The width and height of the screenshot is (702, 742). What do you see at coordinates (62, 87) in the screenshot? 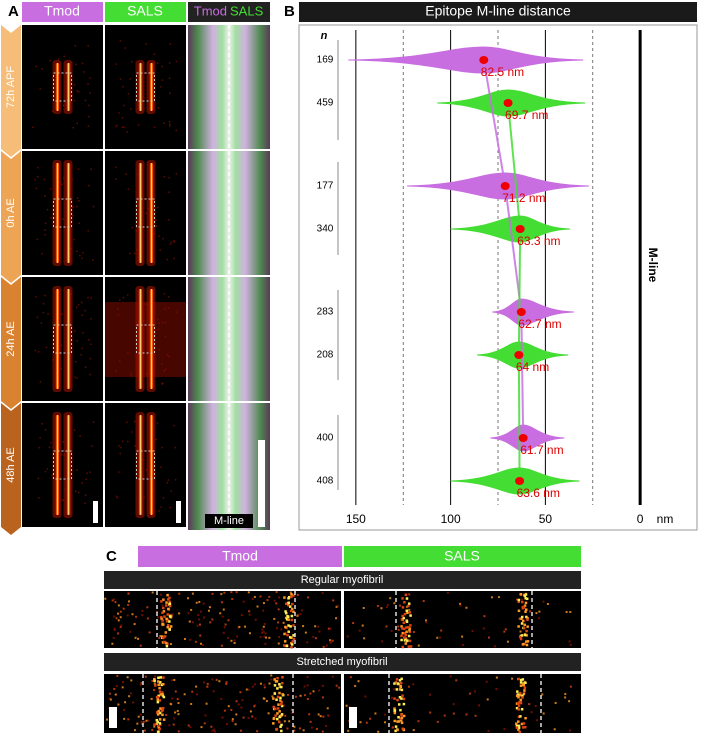
I see `micrograph` at bounding box center [62, 87].